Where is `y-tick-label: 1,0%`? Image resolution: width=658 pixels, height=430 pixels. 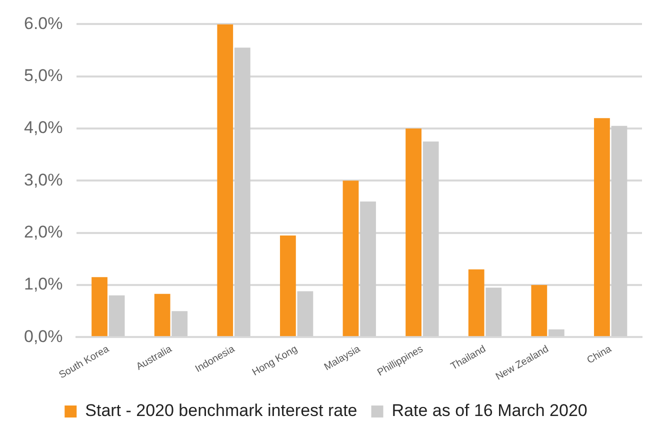 y-tick-label: 1,0% is located at coordinates (43, 284).